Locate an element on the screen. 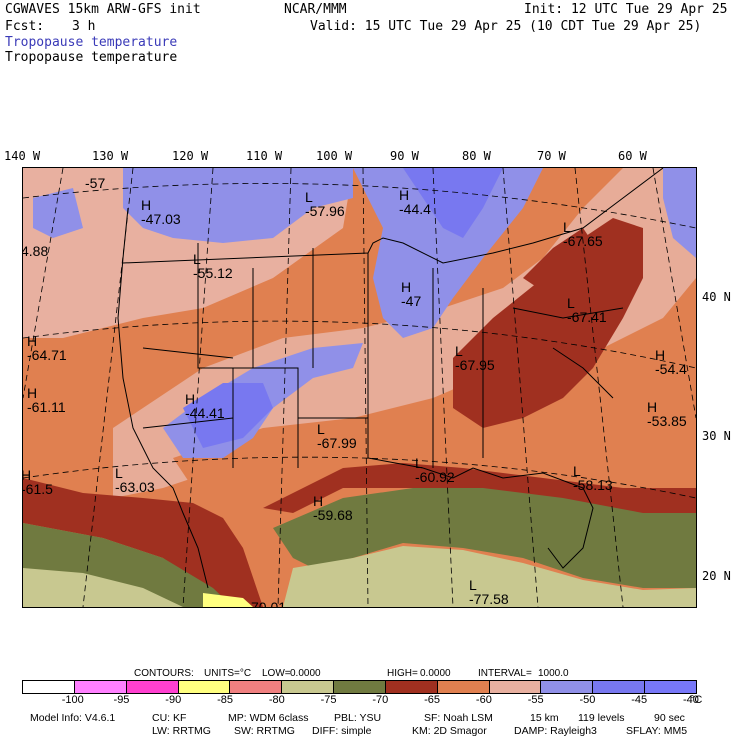  colorbar-label: -75 is located at coordinates (328, 700).